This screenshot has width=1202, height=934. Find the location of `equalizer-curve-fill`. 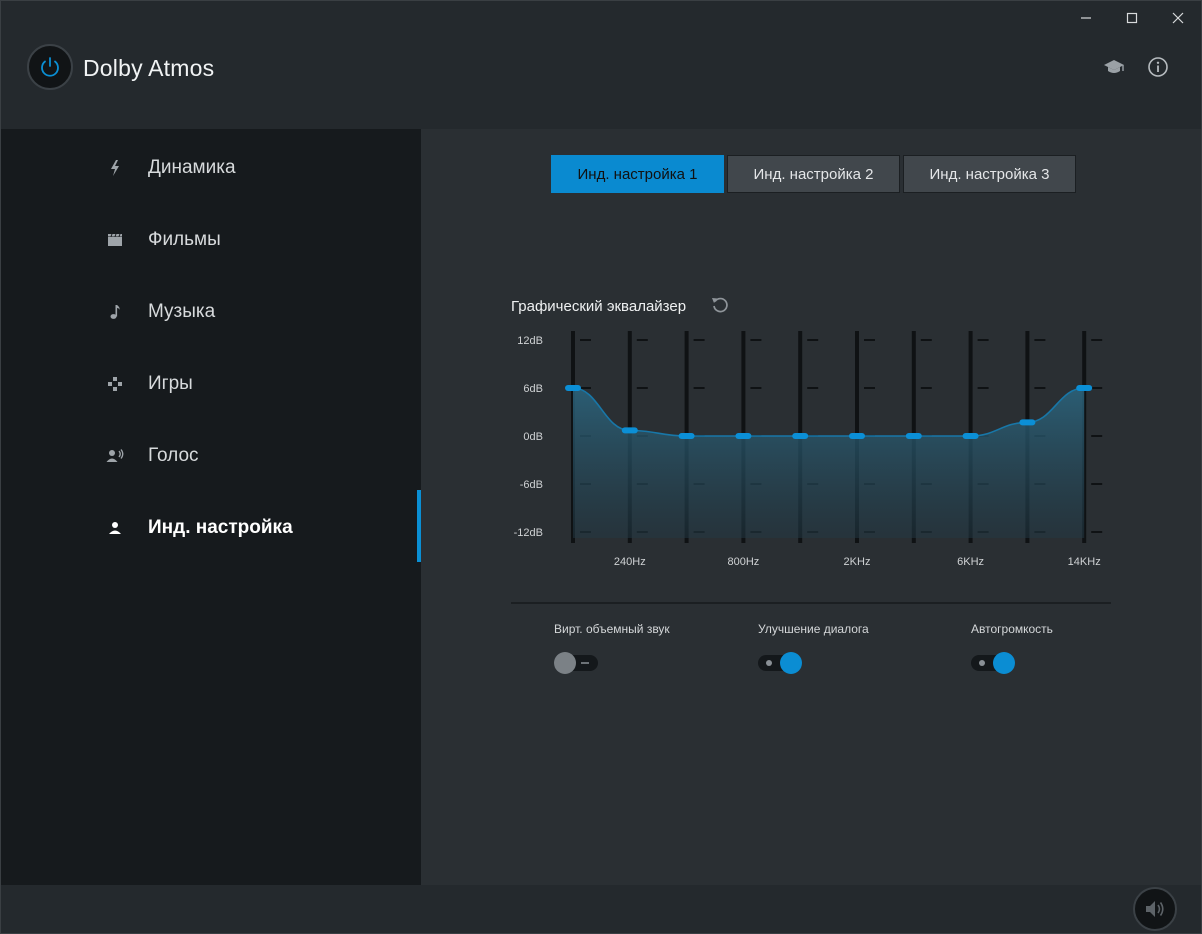

equalizer-curve-fill is located at coordinates (829, 463).